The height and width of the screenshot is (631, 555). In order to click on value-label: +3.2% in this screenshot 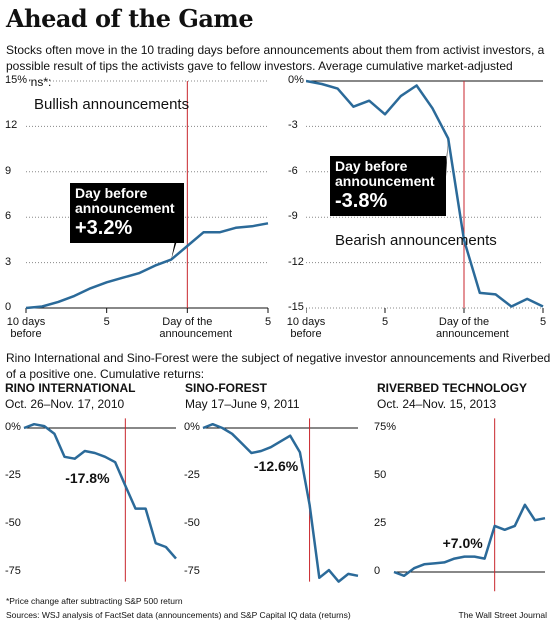, I will do `click(104, 228)`.